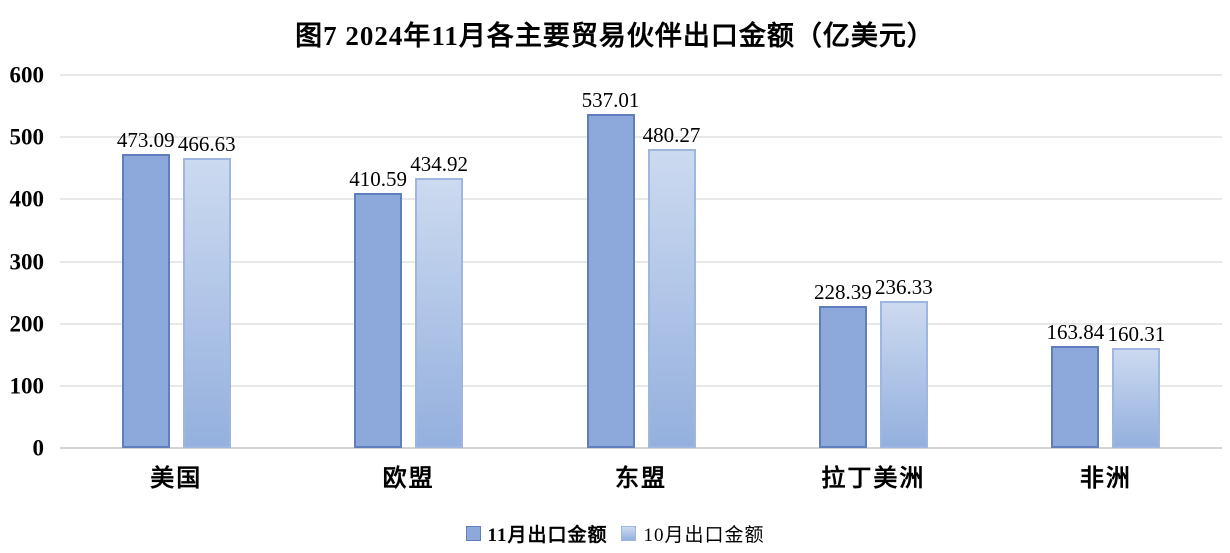 The height and width of the screenshot is (553, 1230). I want to click on y-axis-tick-label: 0, so click(38, 448).